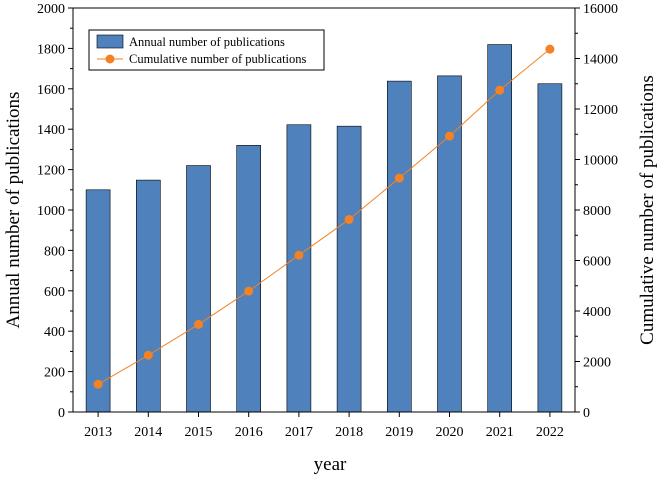 The width and height of the screenshot is (666, 478). Describe the element at coordinates (207, 42) in the screenshot. I see `legend-label-annual: Annual number of publications` at that location.